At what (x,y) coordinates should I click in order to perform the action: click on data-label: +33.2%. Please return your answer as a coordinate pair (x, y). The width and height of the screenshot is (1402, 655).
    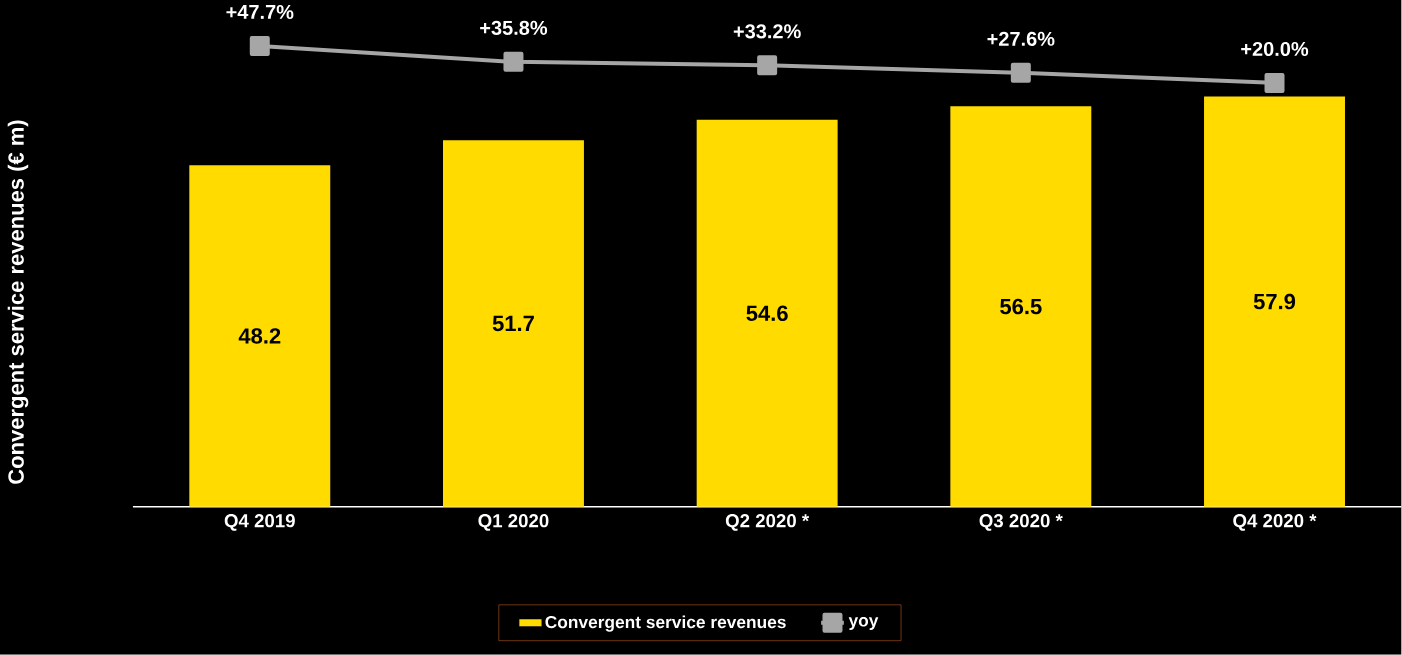
    Looking at the image, I should click on (767, 31).